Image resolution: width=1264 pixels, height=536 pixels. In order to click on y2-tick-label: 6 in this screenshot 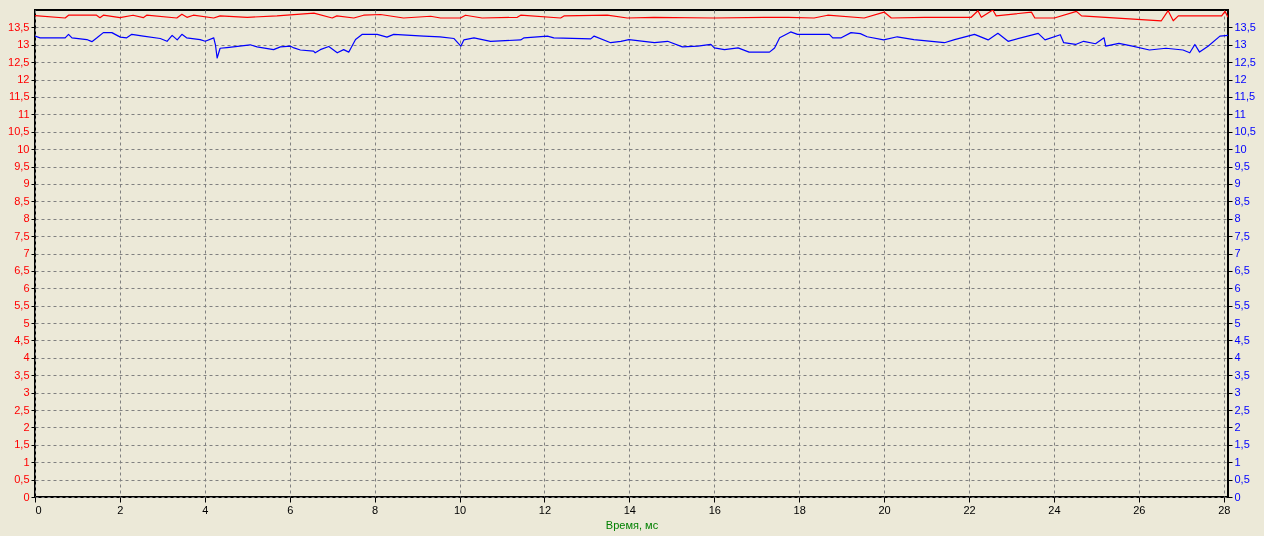, I will do `click(1237, 287)`.